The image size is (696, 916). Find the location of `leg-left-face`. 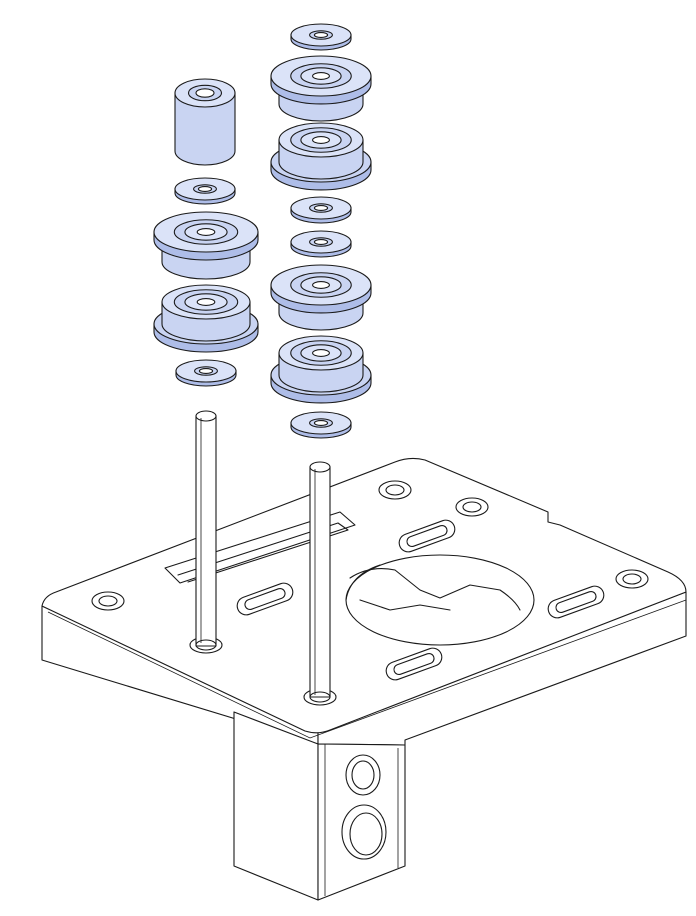

leg-left-face is located at coordinates (276, 806).